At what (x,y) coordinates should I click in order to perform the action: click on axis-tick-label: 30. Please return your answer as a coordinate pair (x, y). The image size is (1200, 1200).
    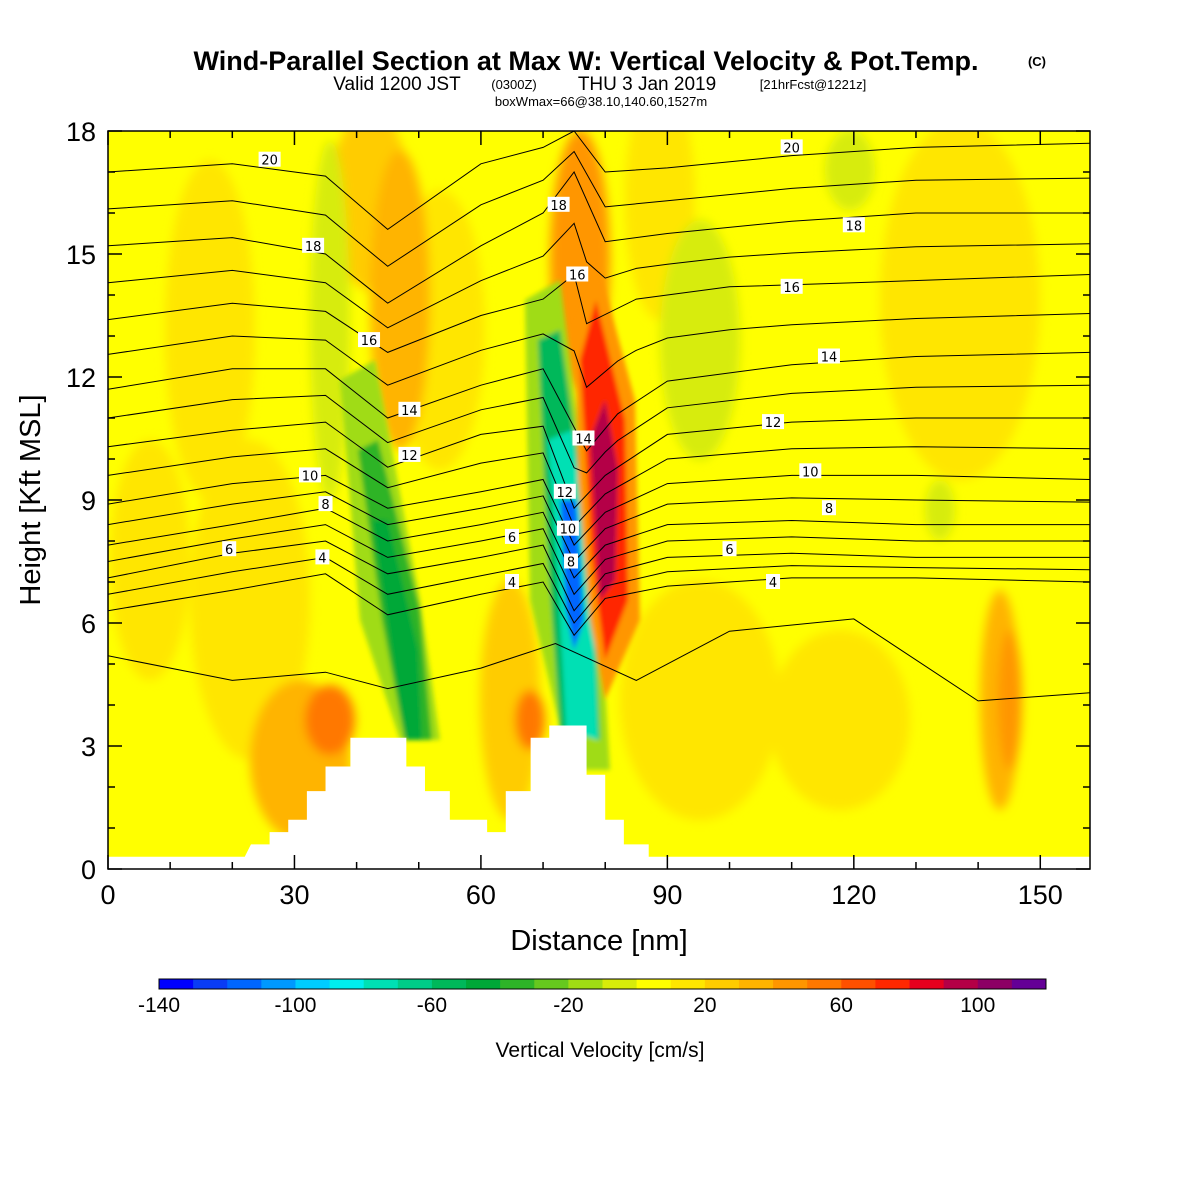
    Looking at the image, I should click on (294, 895).